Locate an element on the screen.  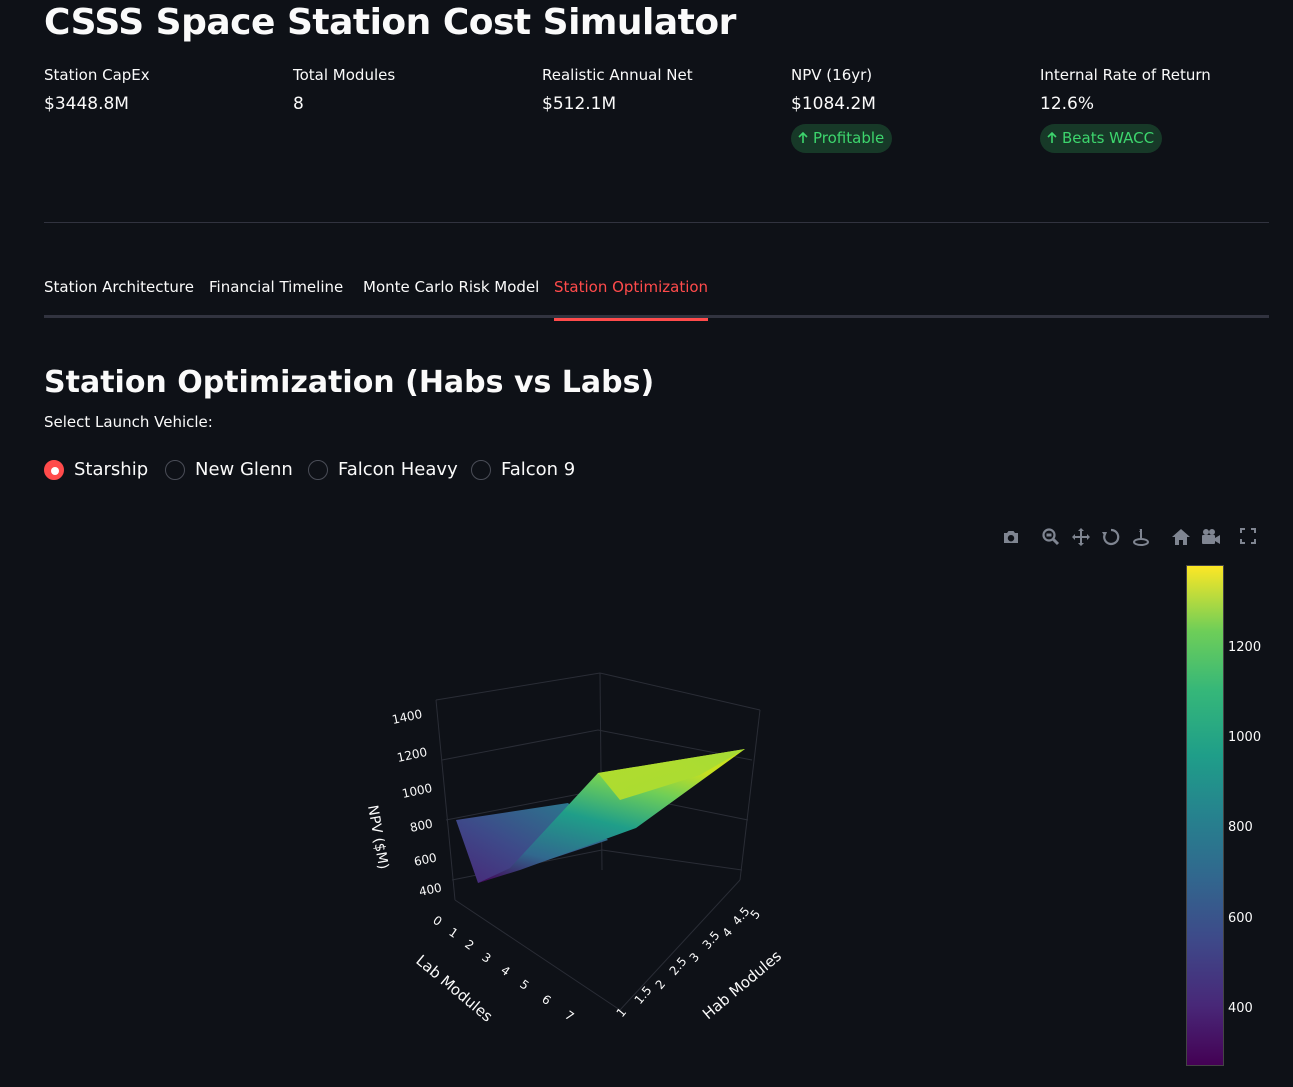
svg-text: z is located at coordinates (1140, 531).